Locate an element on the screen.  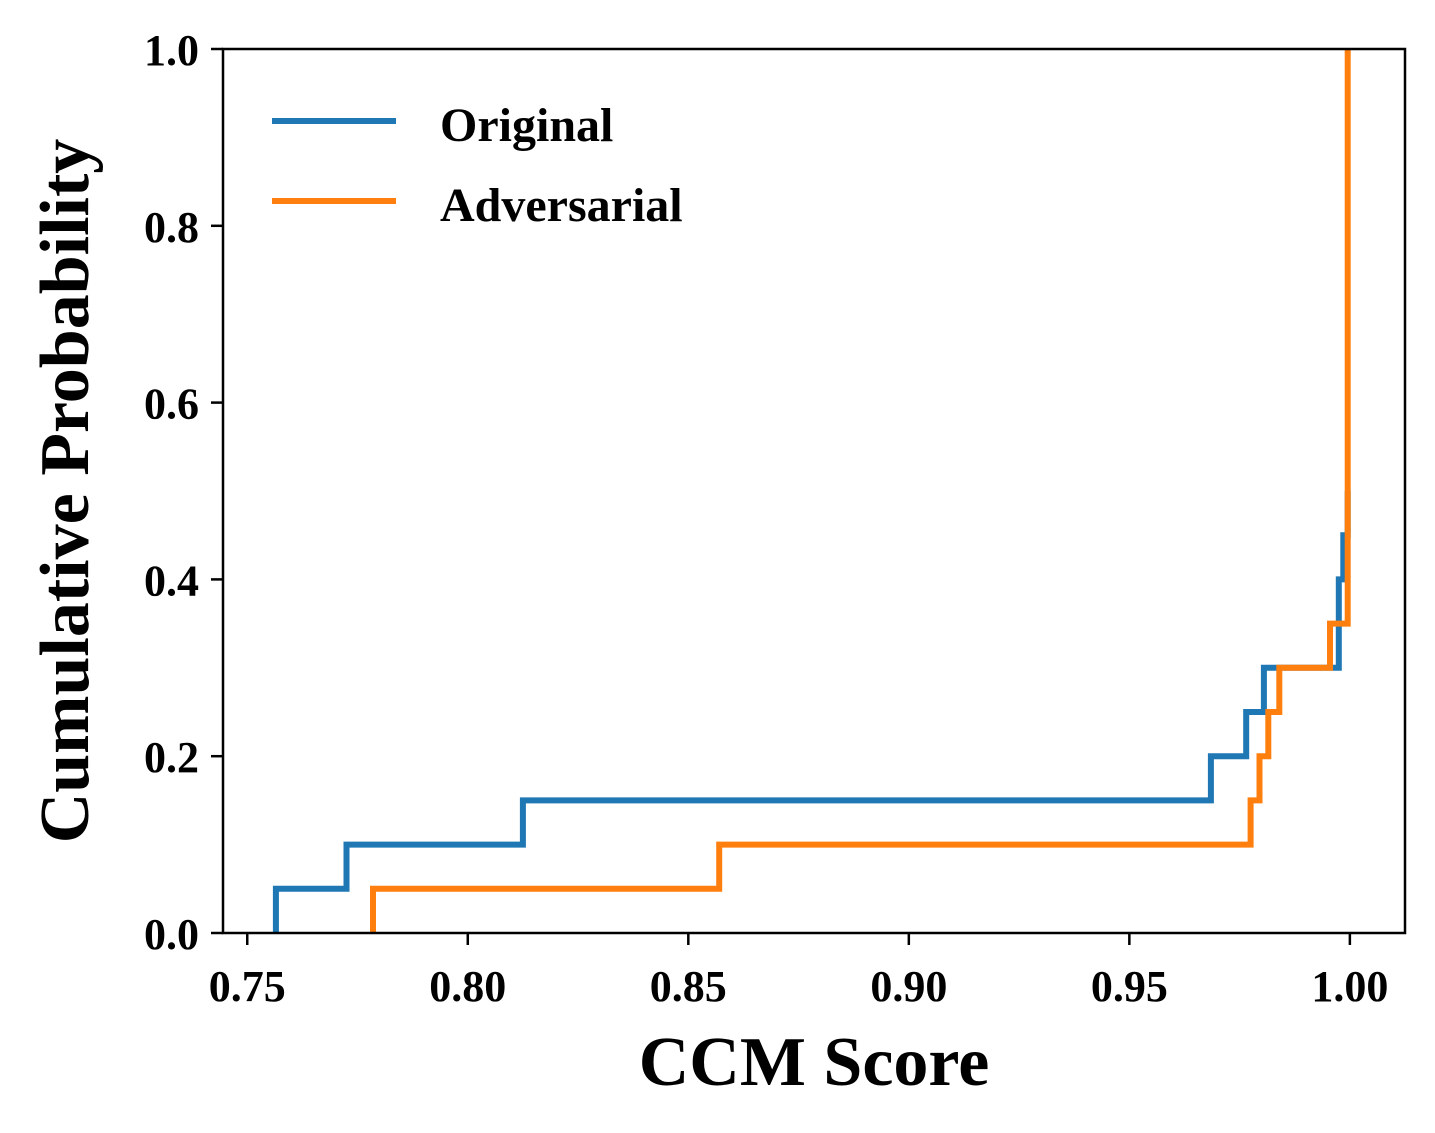
y-tick-label: 0.4 is located at coordinates (171, 580).